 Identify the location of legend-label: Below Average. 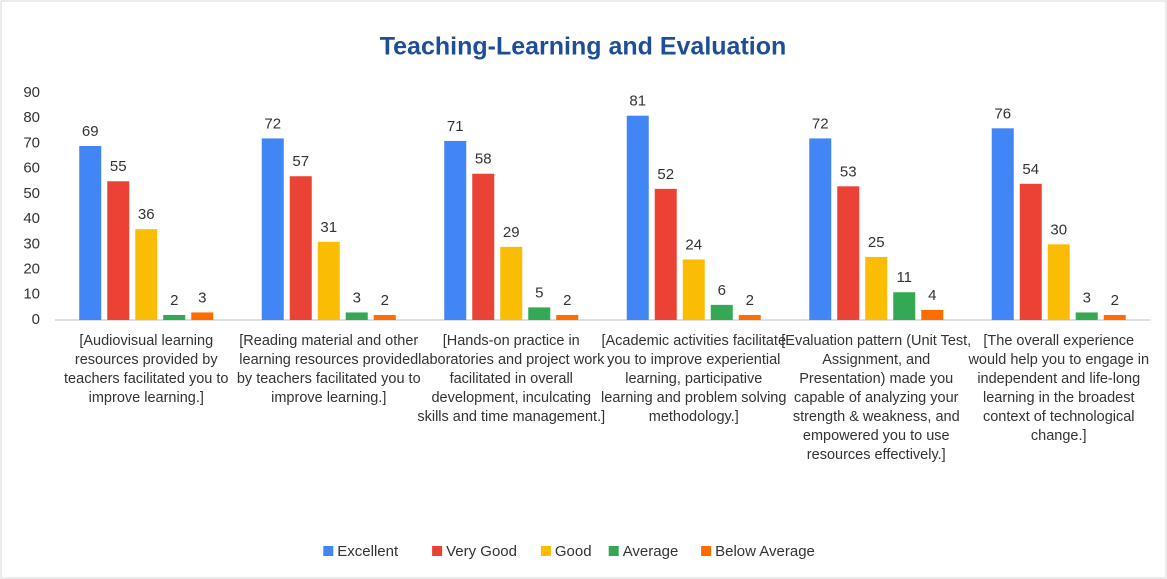
(765, 551).